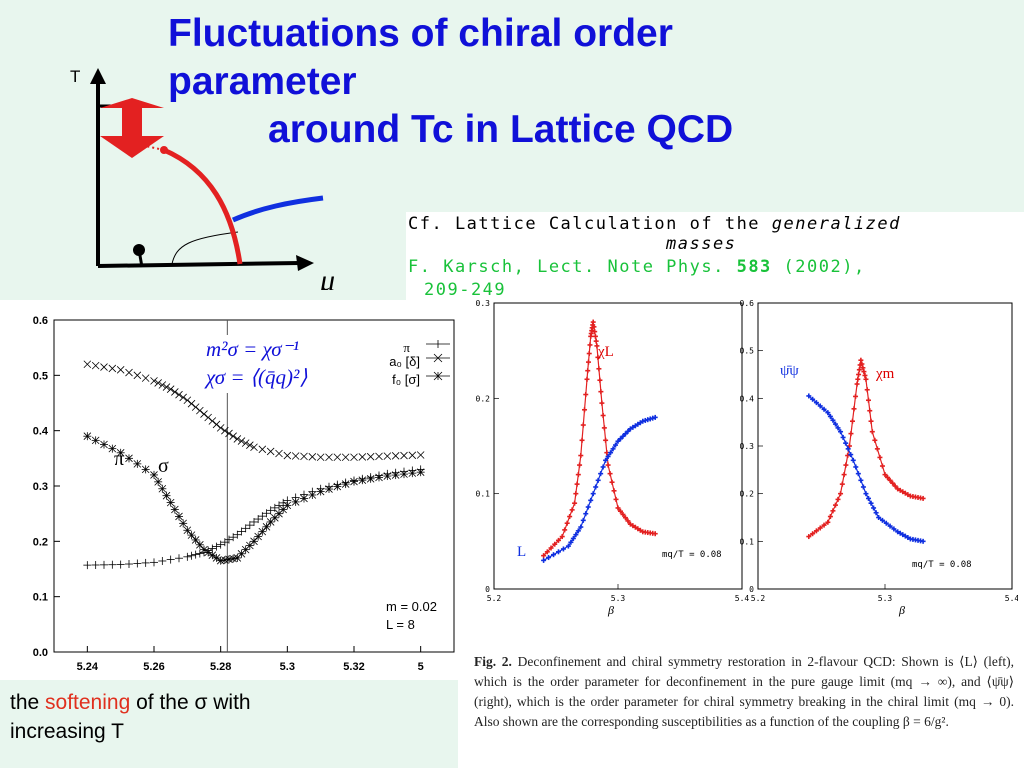 This screenshot has height=768, width=1024. Describe the element at coordinates (163, 466) in the screenshot. I see `sigma-label: σ` at that location.